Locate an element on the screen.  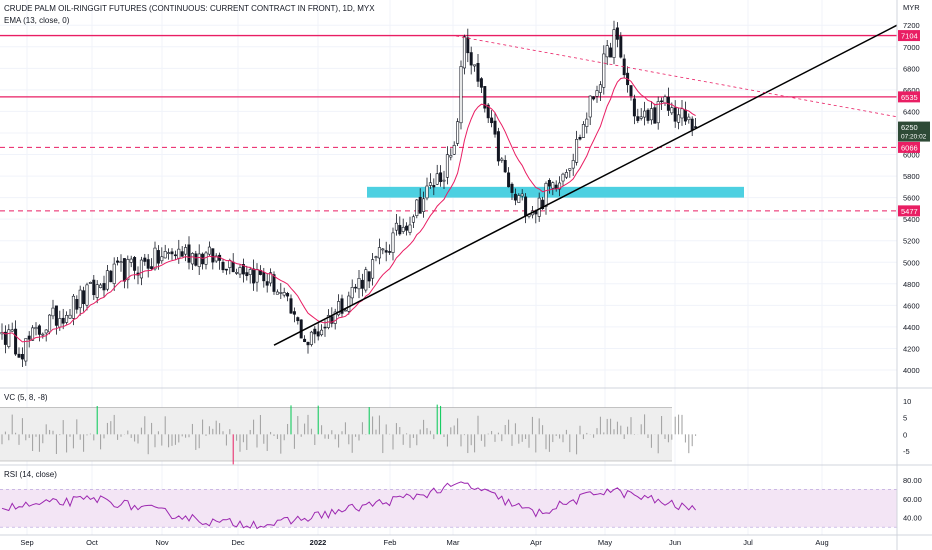
price-tick-label: 4400 is located at coordinates (911, 327).